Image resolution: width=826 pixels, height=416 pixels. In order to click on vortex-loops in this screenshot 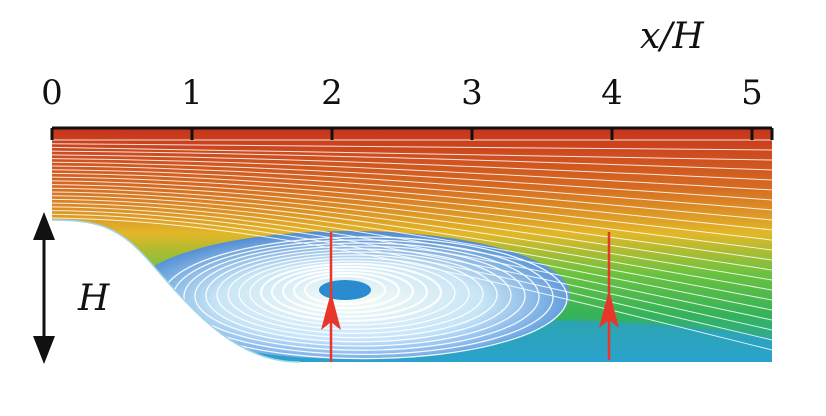, I will do `click(364, 298)`.